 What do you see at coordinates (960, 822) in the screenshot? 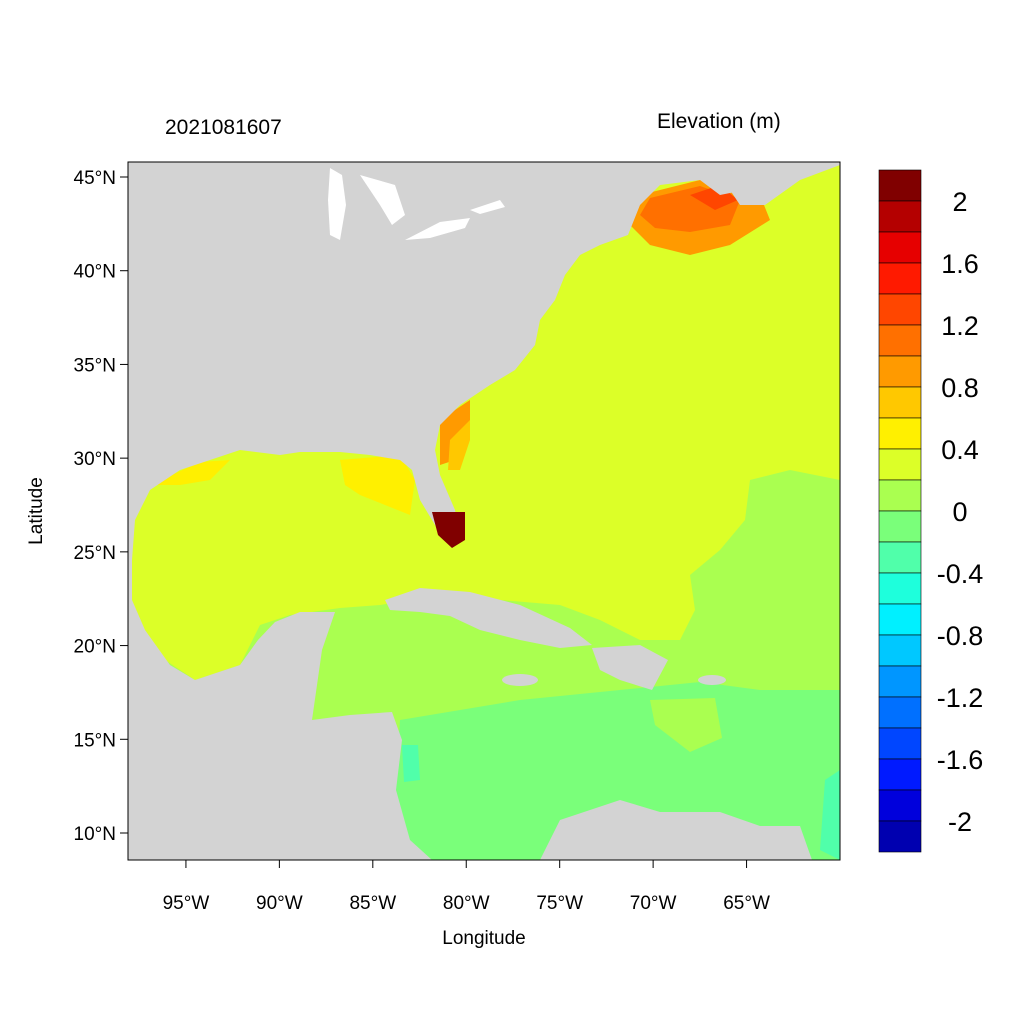
I see `colorbar-label: -2` at bounding box center [960, 822].